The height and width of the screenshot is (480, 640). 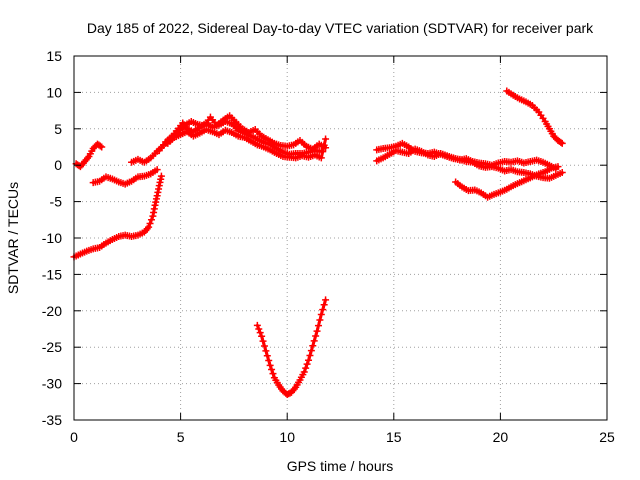 I want to click on y-tick-label: -15, so click(x=52, y=274).